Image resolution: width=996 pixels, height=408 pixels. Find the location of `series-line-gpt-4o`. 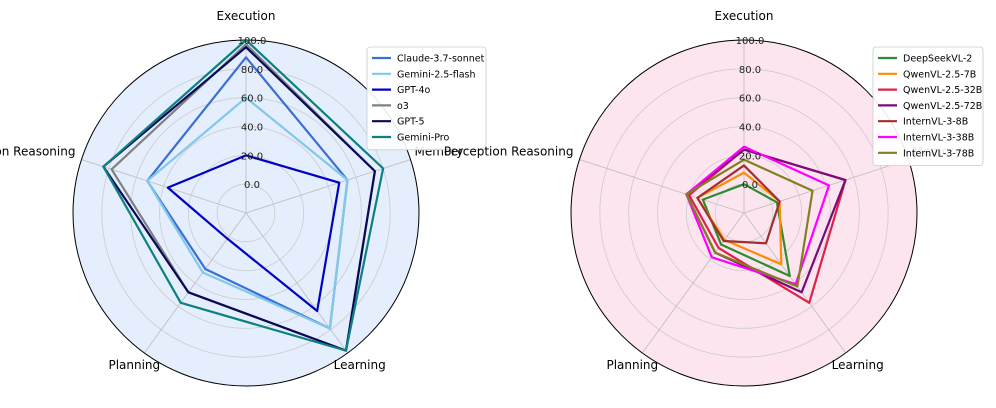

series-line-gpt-4o is located at coordinates (253, 233).